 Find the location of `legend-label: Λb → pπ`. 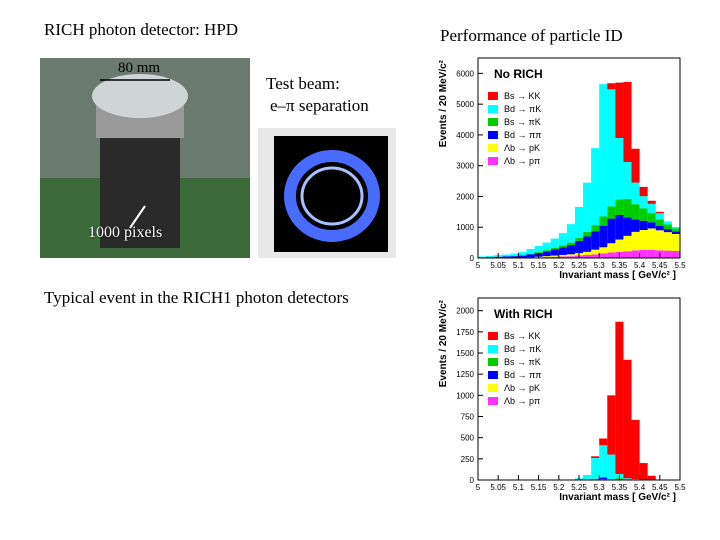

legend-label: Λb → pπ is located at coordinates (522, 401).